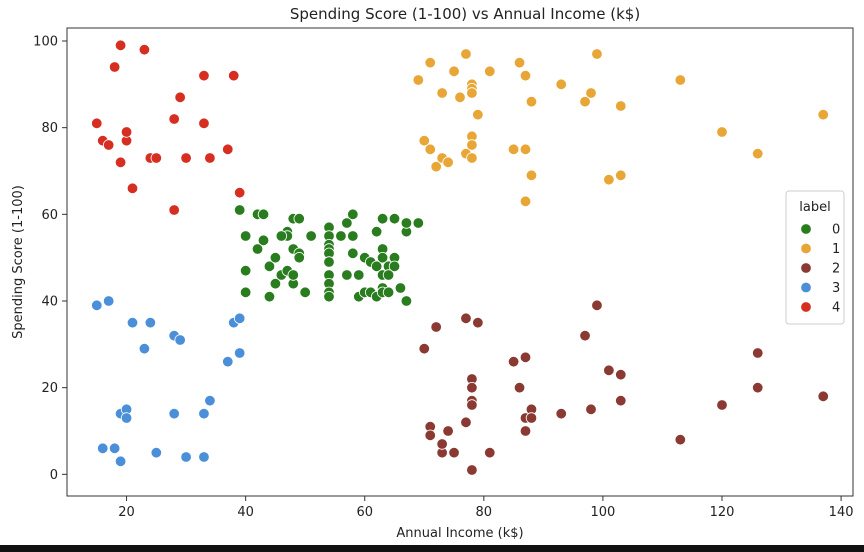  Describe the element at coordinates (484, 512) in the screenshot. I see `x-tick-label: 80` at that location.